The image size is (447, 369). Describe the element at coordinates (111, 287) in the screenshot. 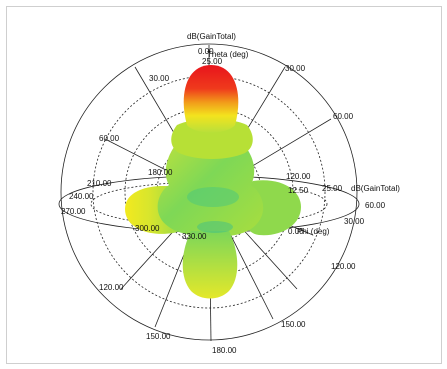

I see `theta-label-120-left: 120.00` at that location.